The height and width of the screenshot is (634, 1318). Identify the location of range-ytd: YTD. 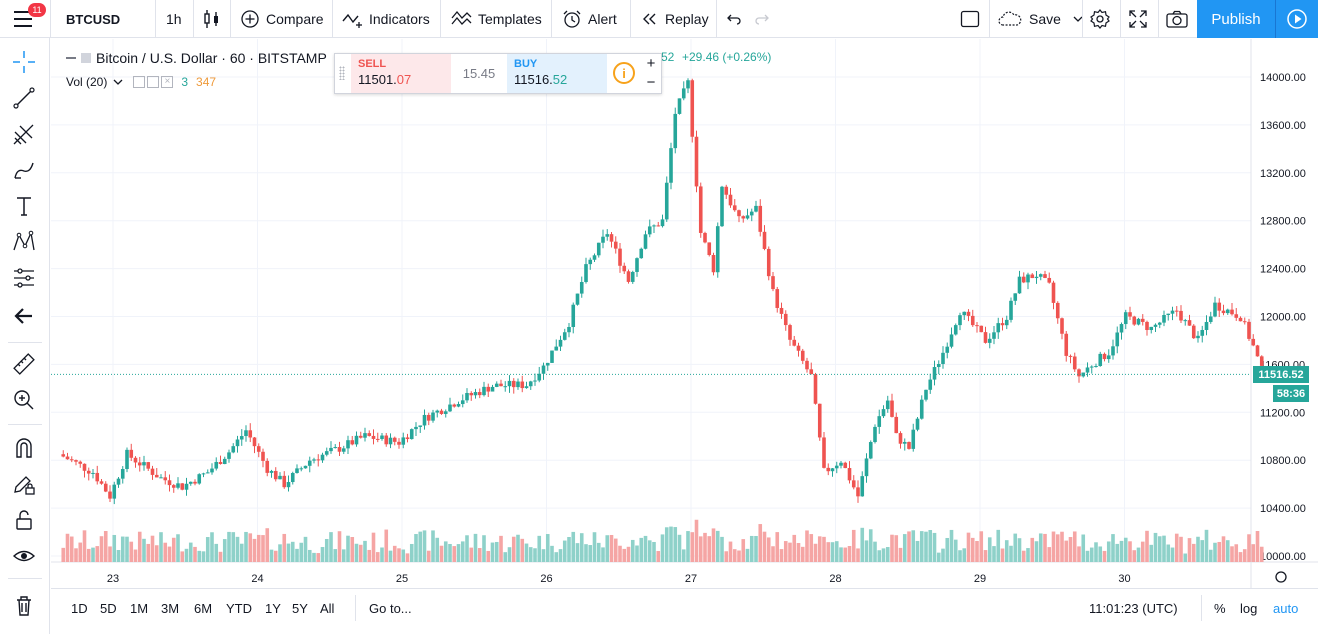
(239, 608).